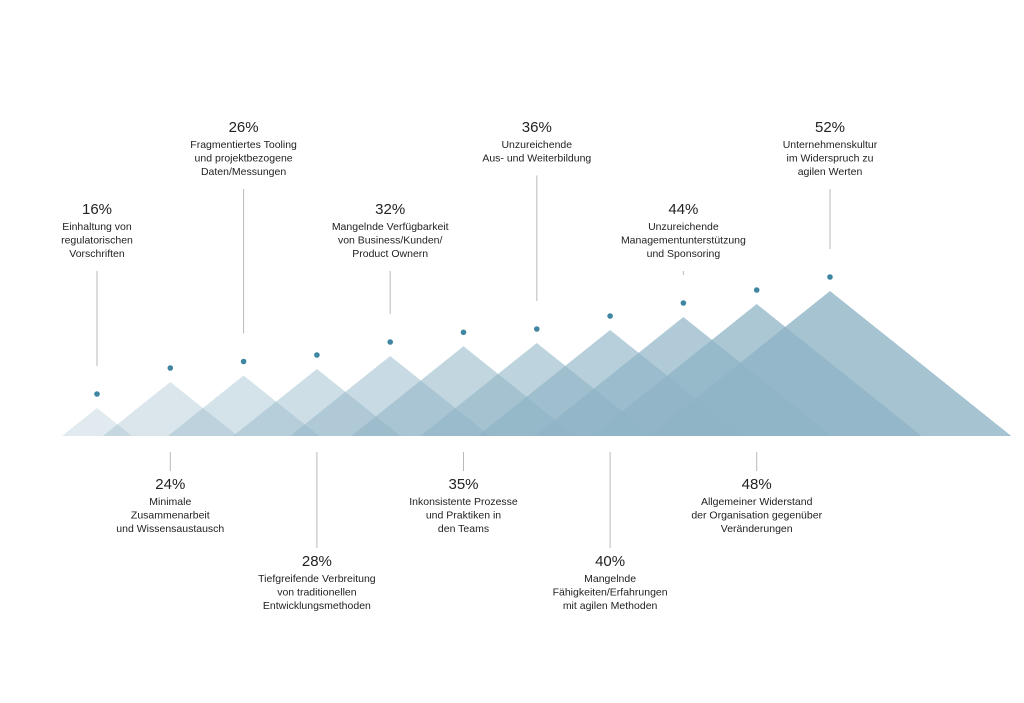  What do you see at coordinates (97, 227) in the screenshot?
I see `category-label-line: Einhaltung von` at bounding box center [97, 227].